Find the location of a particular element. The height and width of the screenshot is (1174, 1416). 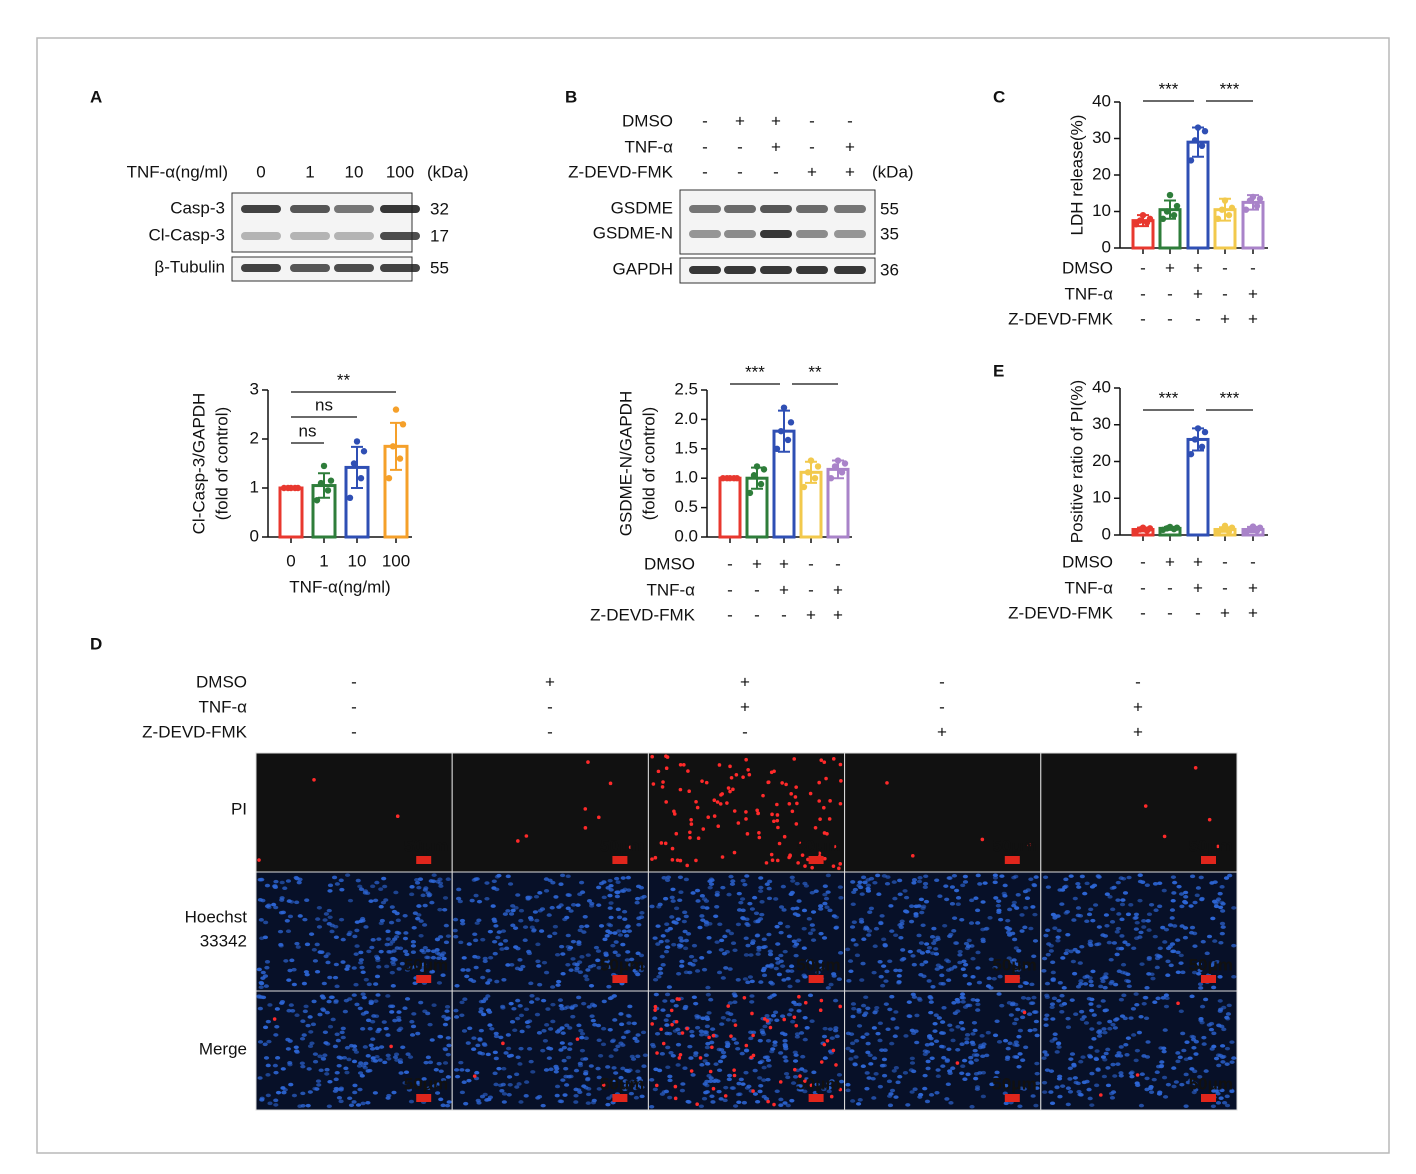

y-tick-label: 0 is located at coordinates (254, 535).